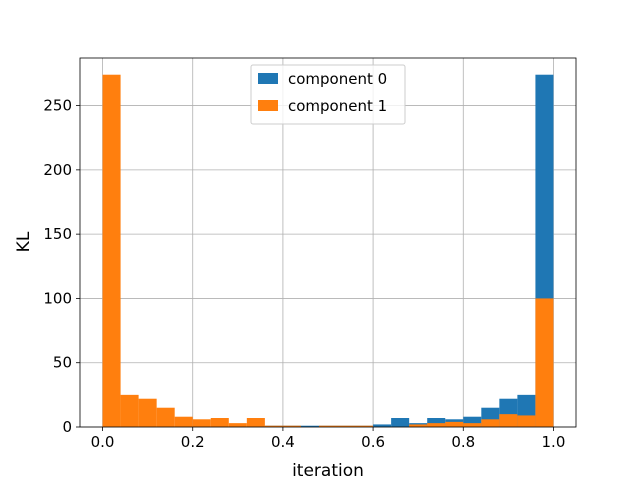  Describe the element at coordinates (328, 439) in the screenshot. I see `x-axis: 0.0 0.2 0.4 0.6 0.8 1.0` at that location.